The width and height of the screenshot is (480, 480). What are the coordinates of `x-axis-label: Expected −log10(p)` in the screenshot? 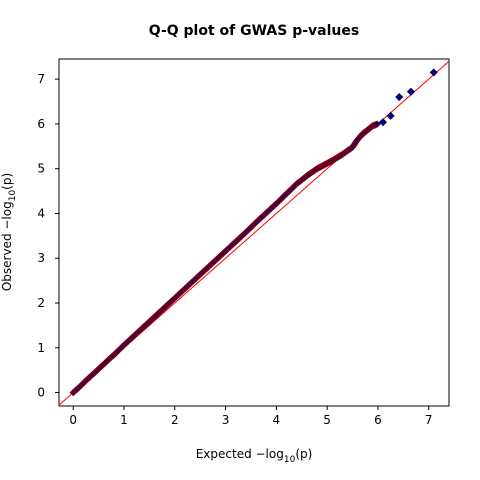 It's located at (254, 456).